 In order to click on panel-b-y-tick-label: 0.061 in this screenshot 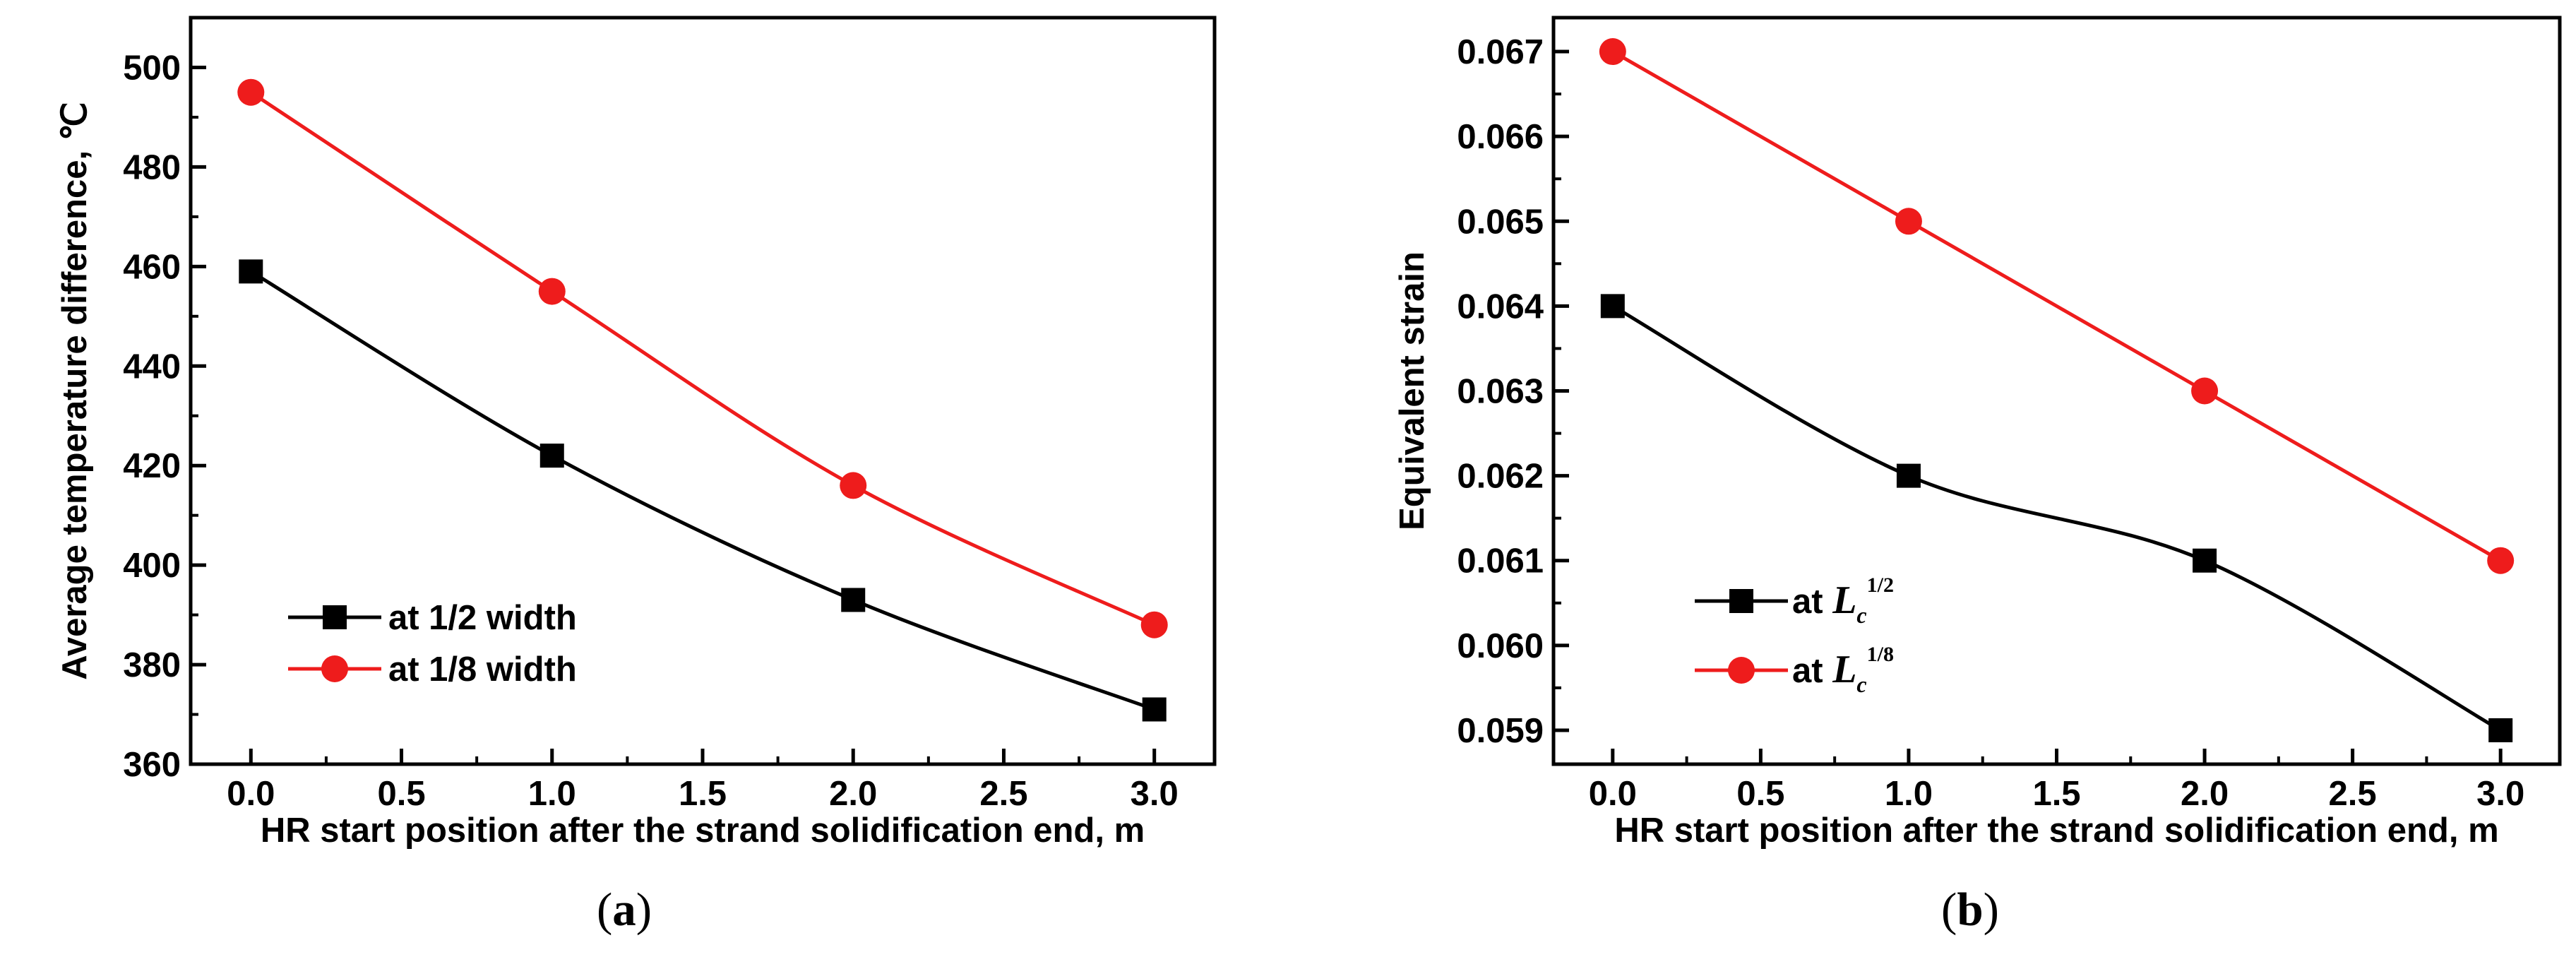, I will do `click(1500, 561)`.